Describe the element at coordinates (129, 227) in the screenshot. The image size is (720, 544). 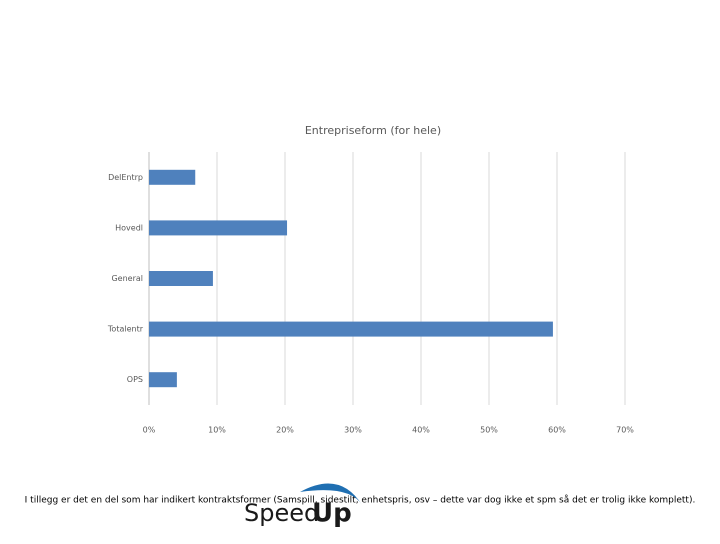
I see `y-tick-label: Hovedl` at that location.